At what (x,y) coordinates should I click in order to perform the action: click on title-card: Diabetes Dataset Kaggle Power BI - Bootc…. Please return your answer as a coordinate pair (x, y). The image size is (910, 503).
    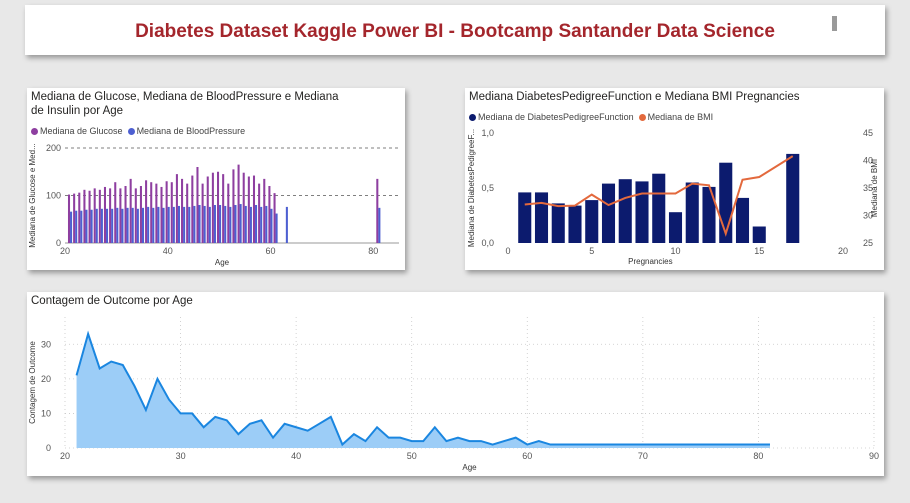
    Looking at the image, I should click on (455, 30).